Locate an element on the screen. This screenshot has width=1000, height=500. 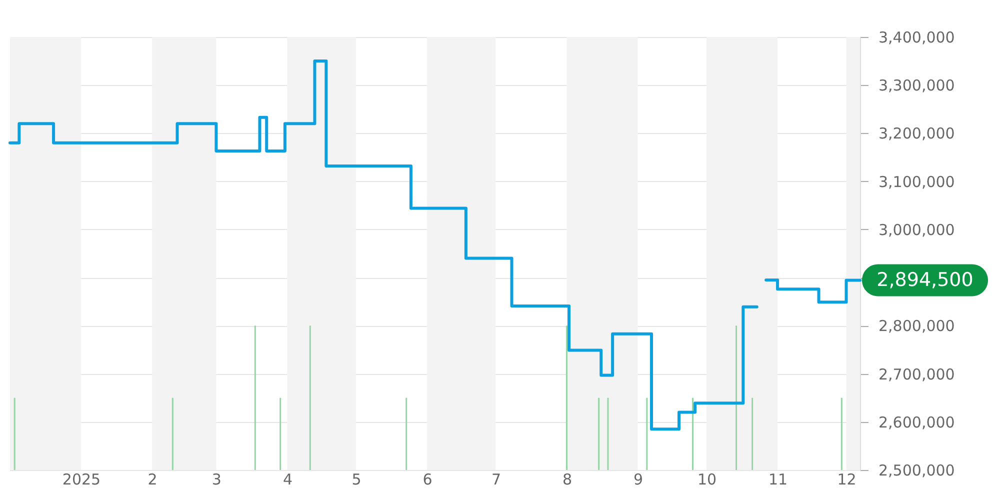
x-tick-label: 3 is located at coordinates (217, 479).